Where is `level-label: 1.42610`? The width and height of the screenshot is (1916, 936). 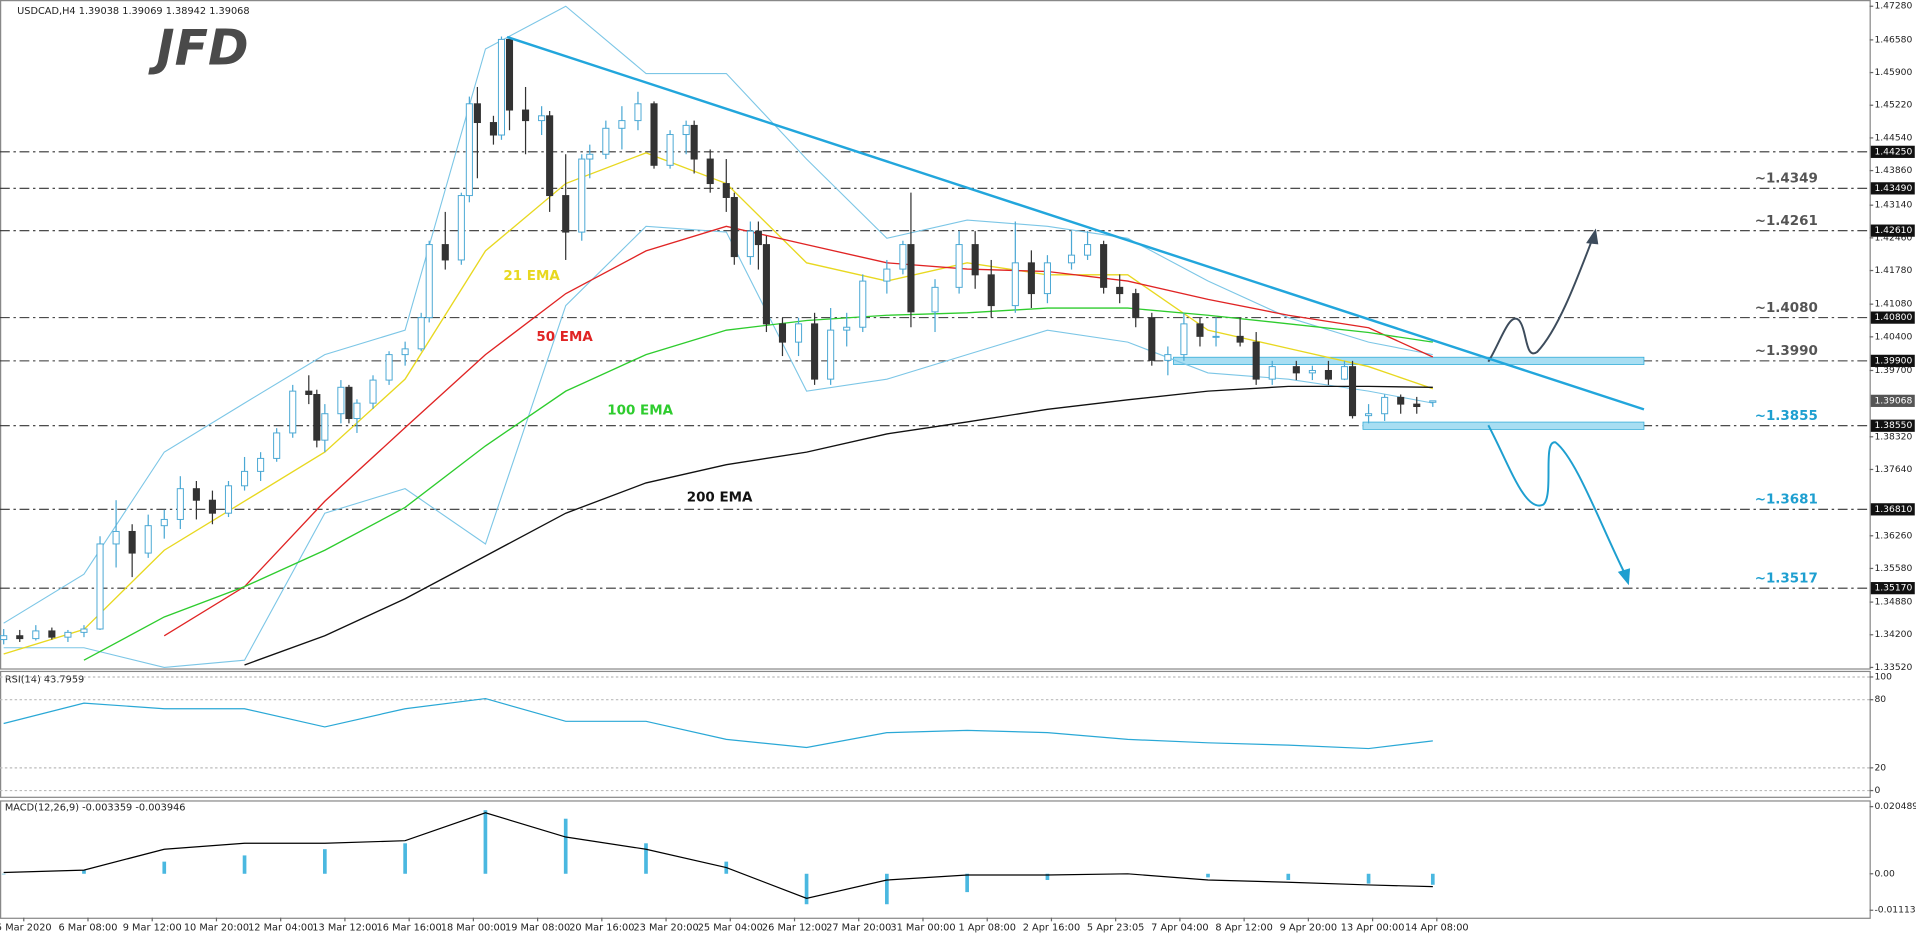 level-label: 1.42610 is located at coordinates (1893, 230).